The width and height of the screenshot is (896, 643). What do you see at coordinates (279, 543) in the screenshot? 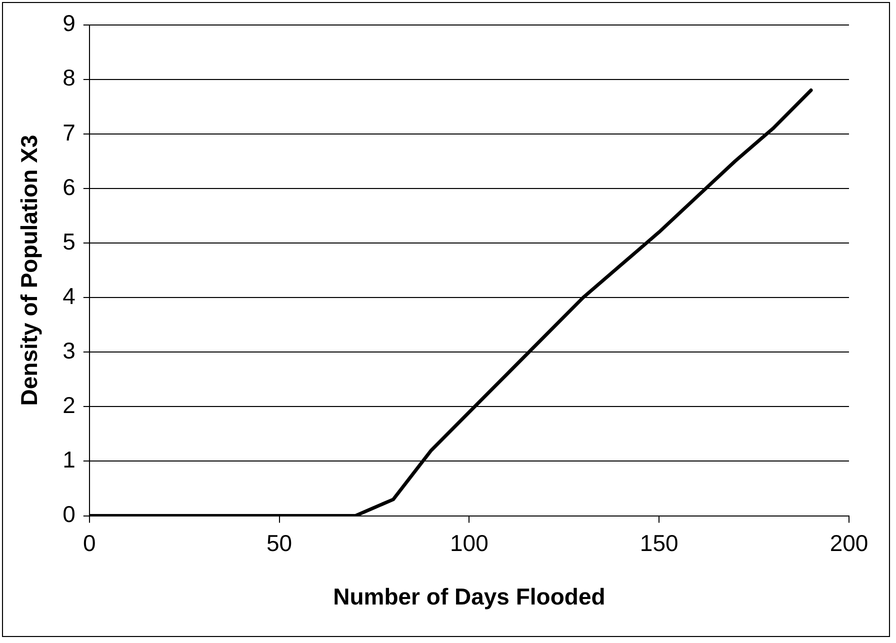
I see `x-tick-label: 50` at bounding box center [279, 543].